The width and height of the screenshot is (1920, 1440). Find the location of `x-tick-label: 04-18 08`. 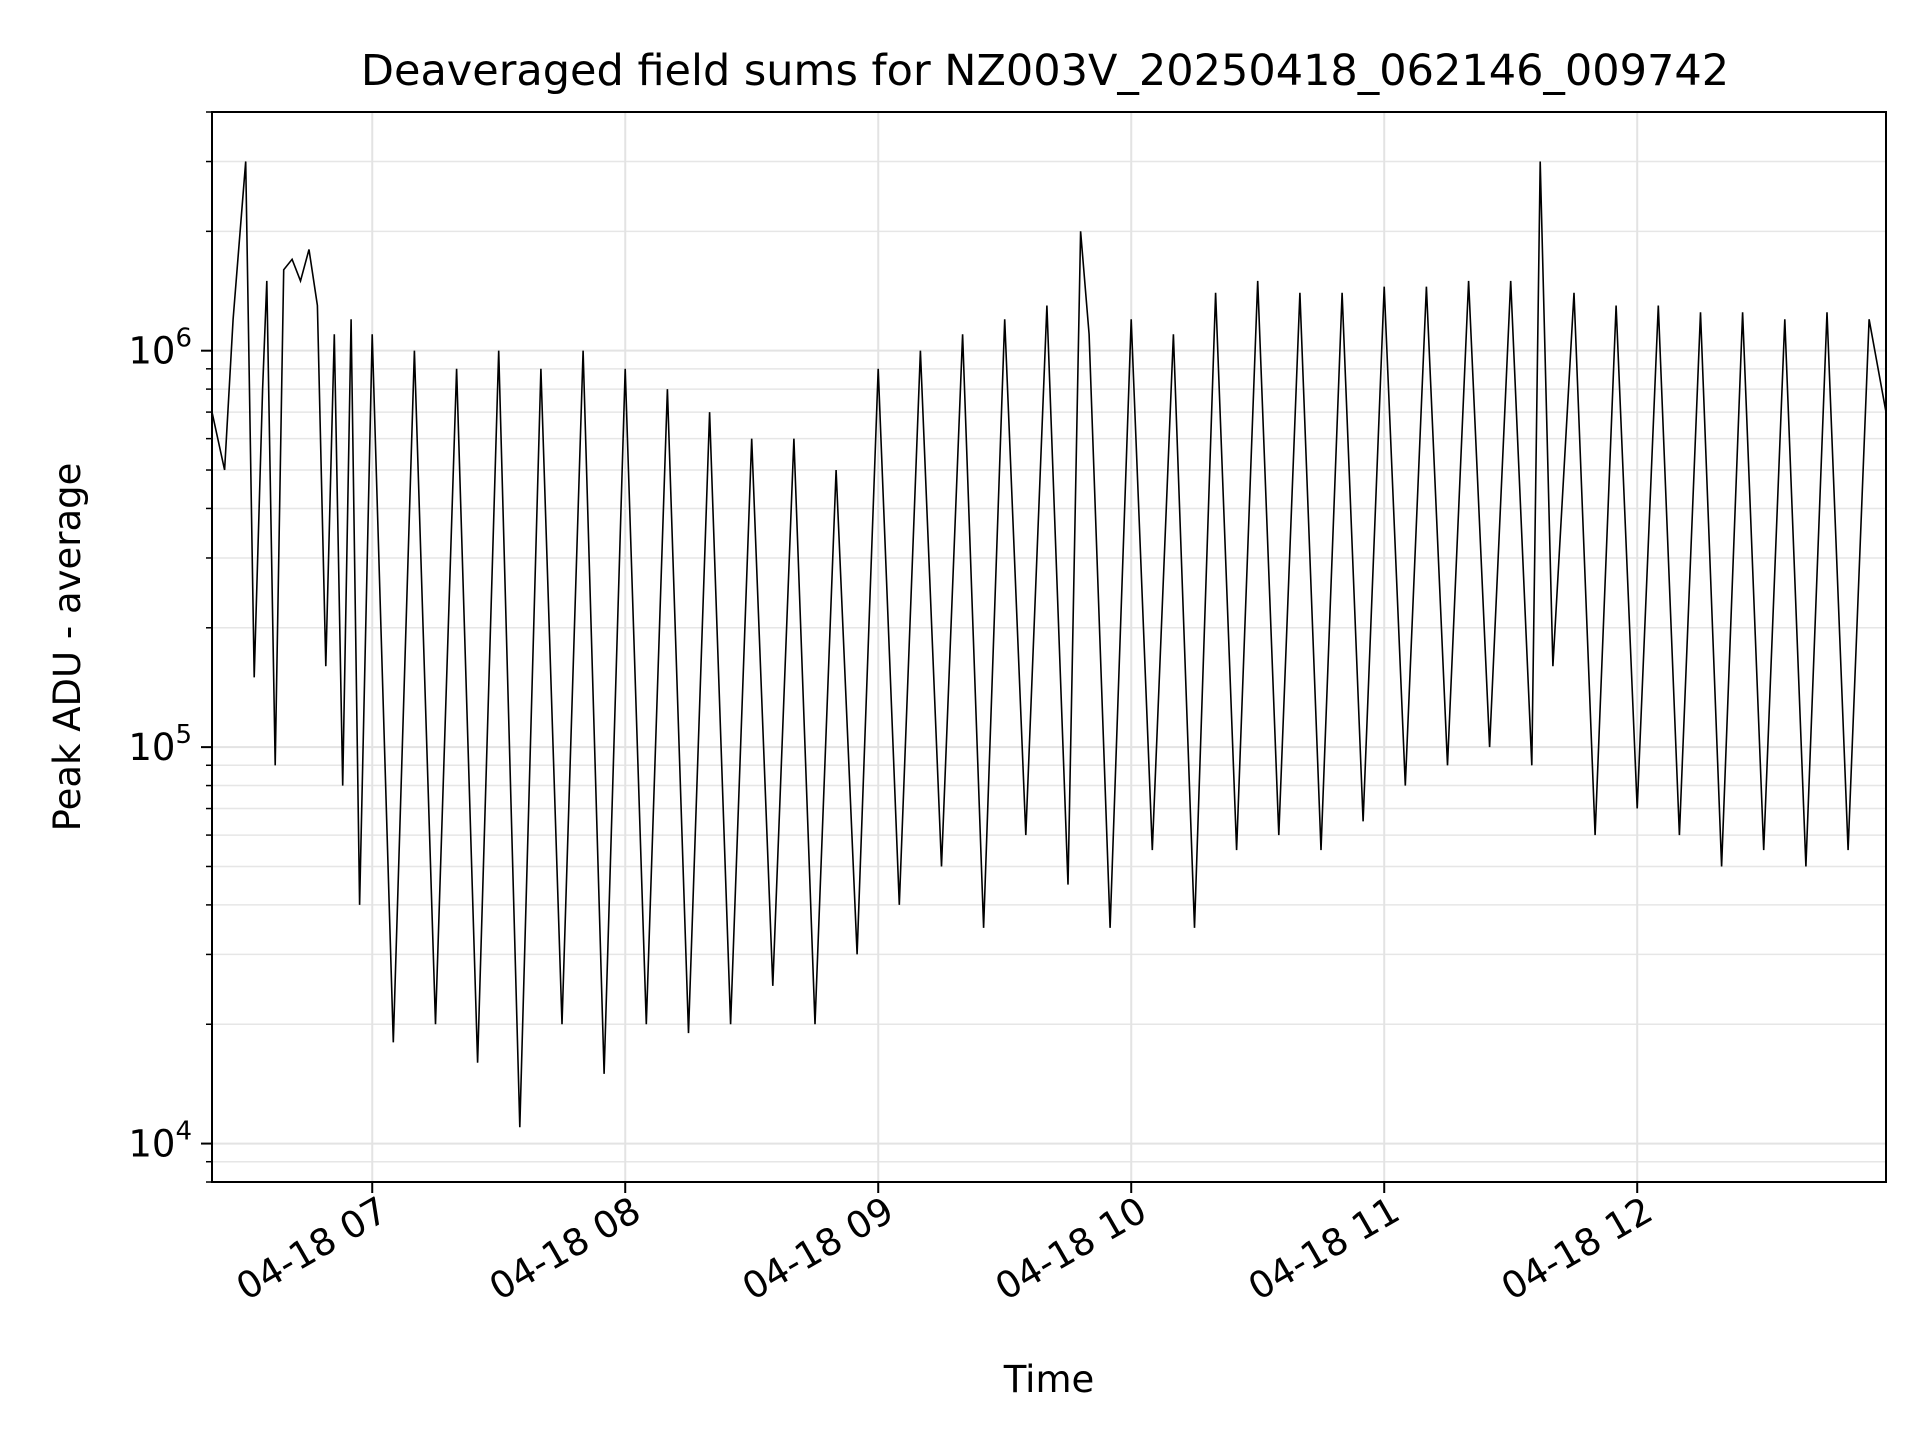

x-tick-label: 04-18 08 is located at coordinates (565, 1249).